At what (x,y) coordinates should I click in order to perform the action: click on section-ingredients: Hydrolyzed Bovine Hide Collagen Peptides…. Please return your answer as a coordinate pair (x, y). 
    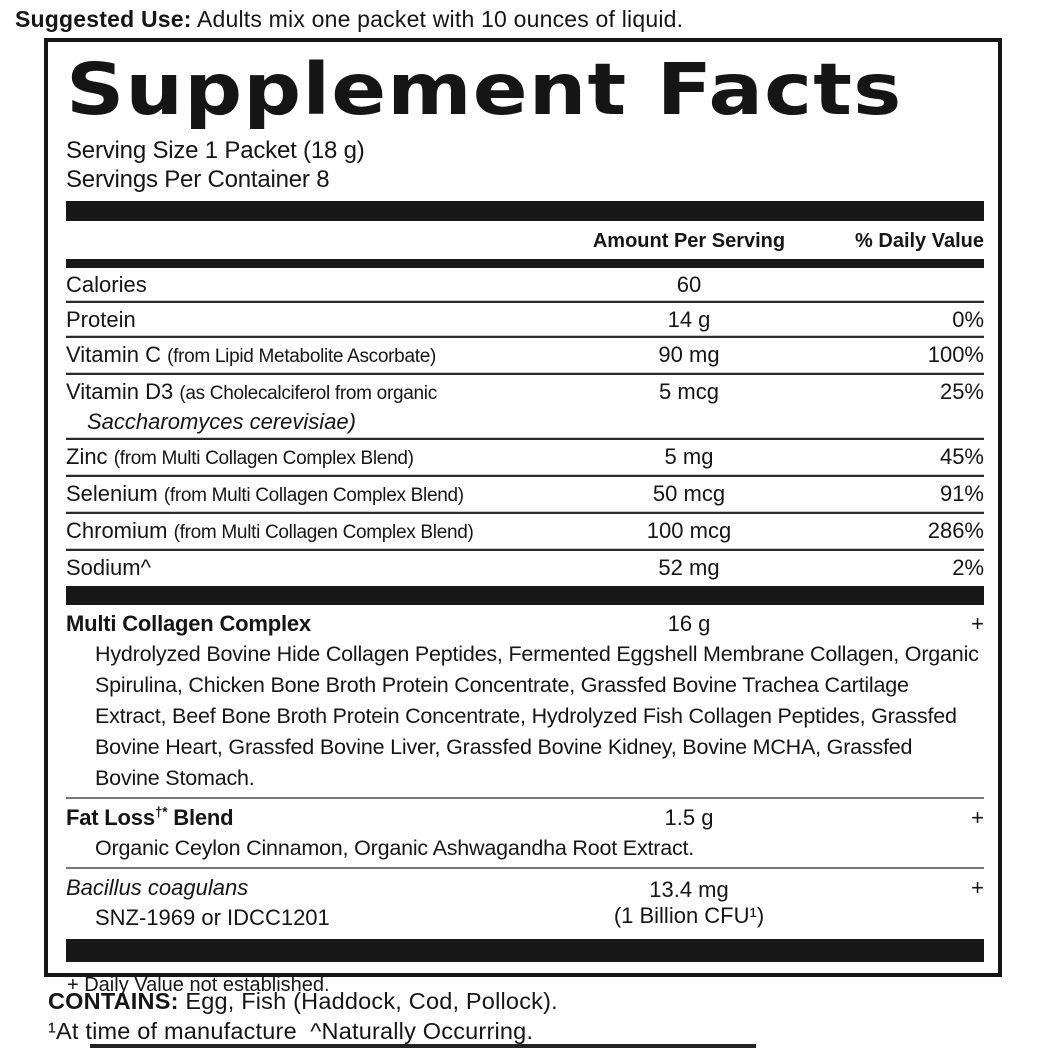
    Looking at the image, I should click on (537, 716).